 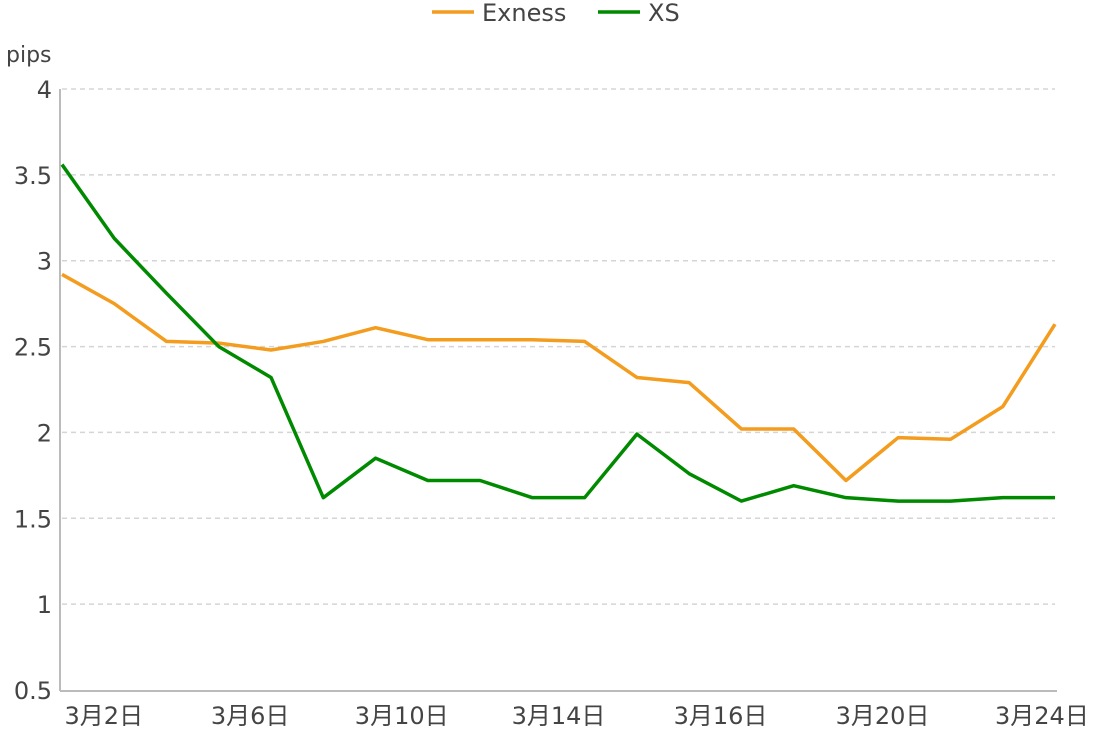 What do you see at coordinates (402, 714) in the screenshot?
I see `x-tick-label: 3月10日` at bounding box center [402, 714].